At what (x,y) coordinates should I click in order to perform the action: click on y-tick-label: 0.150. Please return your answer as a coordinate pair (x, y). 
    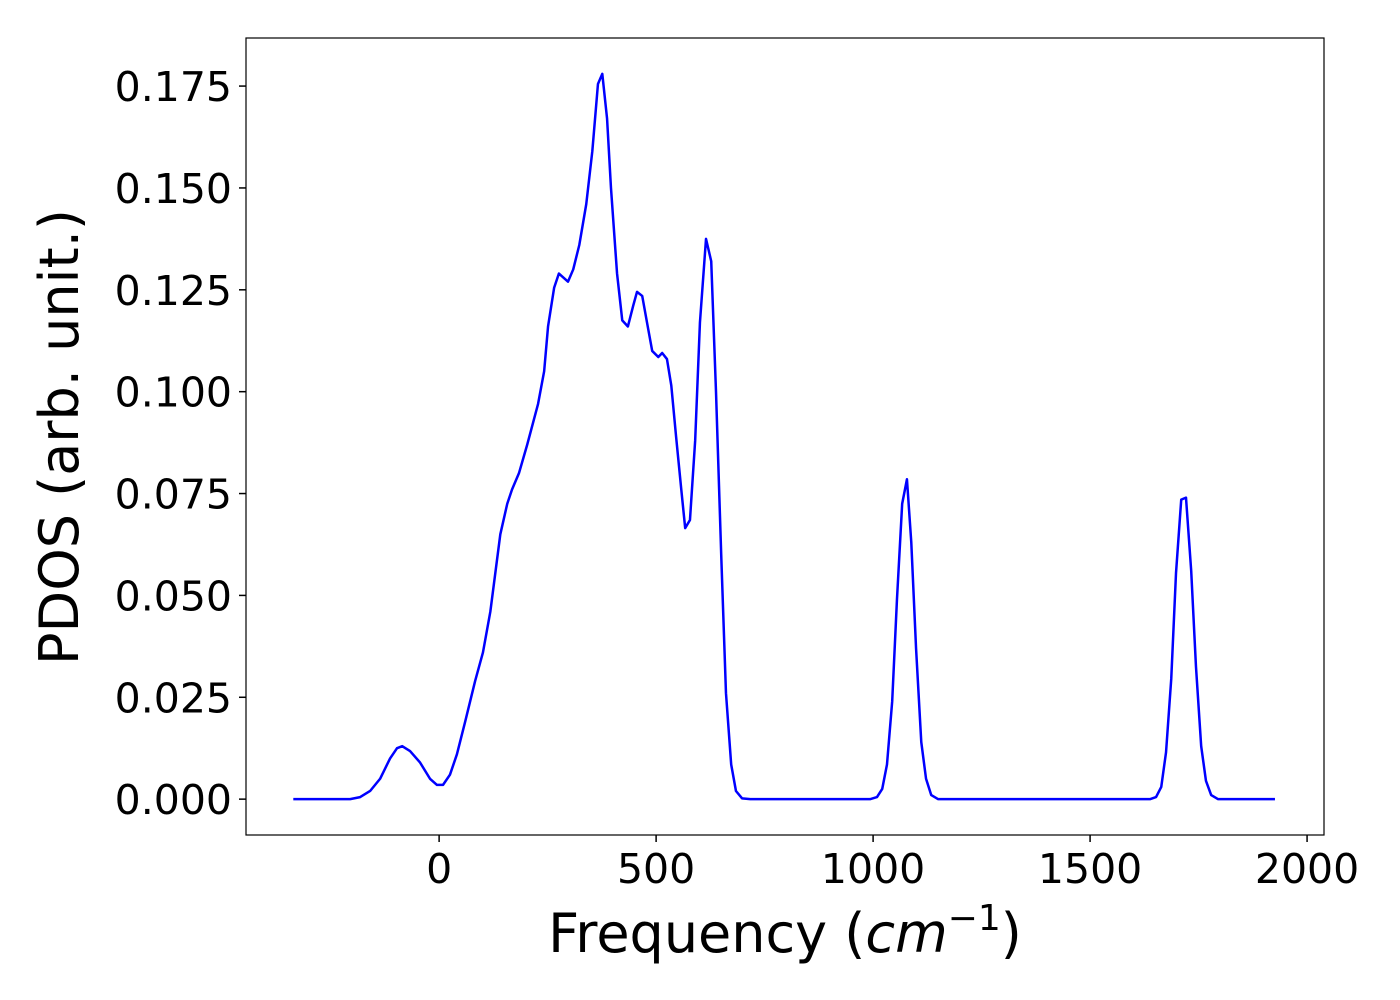
    Looking at the image, I should click on (173, 189).